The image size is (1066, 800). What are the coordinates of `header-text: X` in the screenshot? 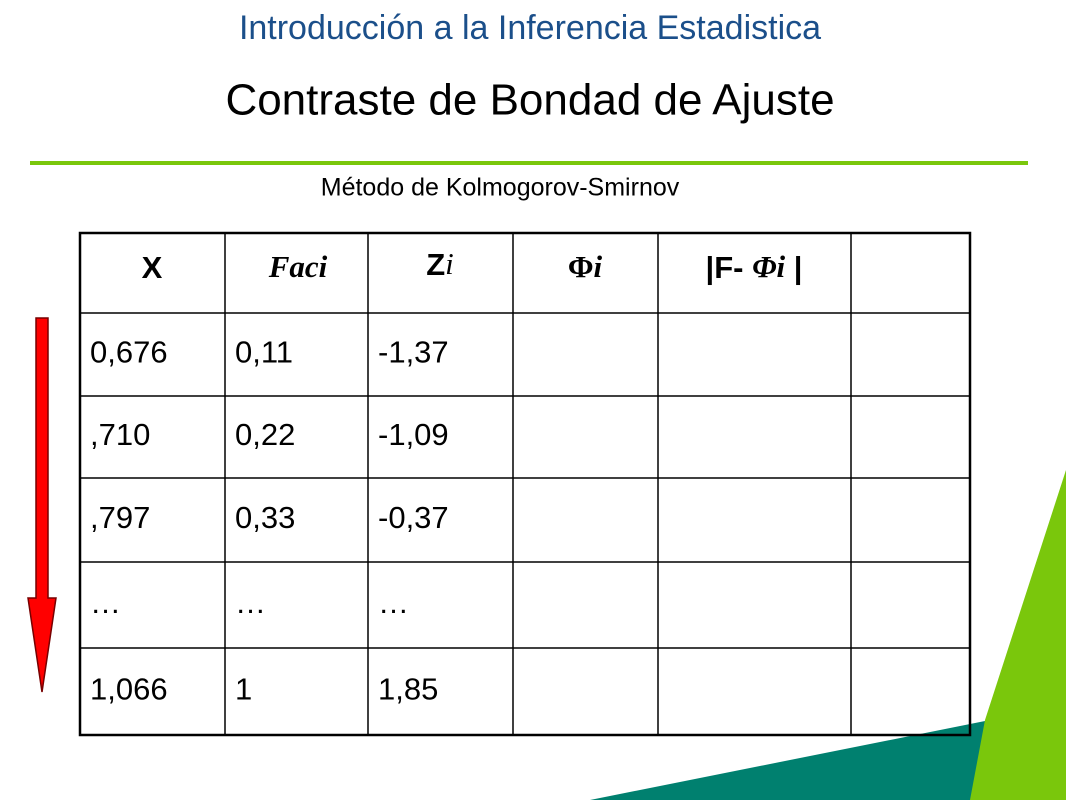 It's located at (152, 267).